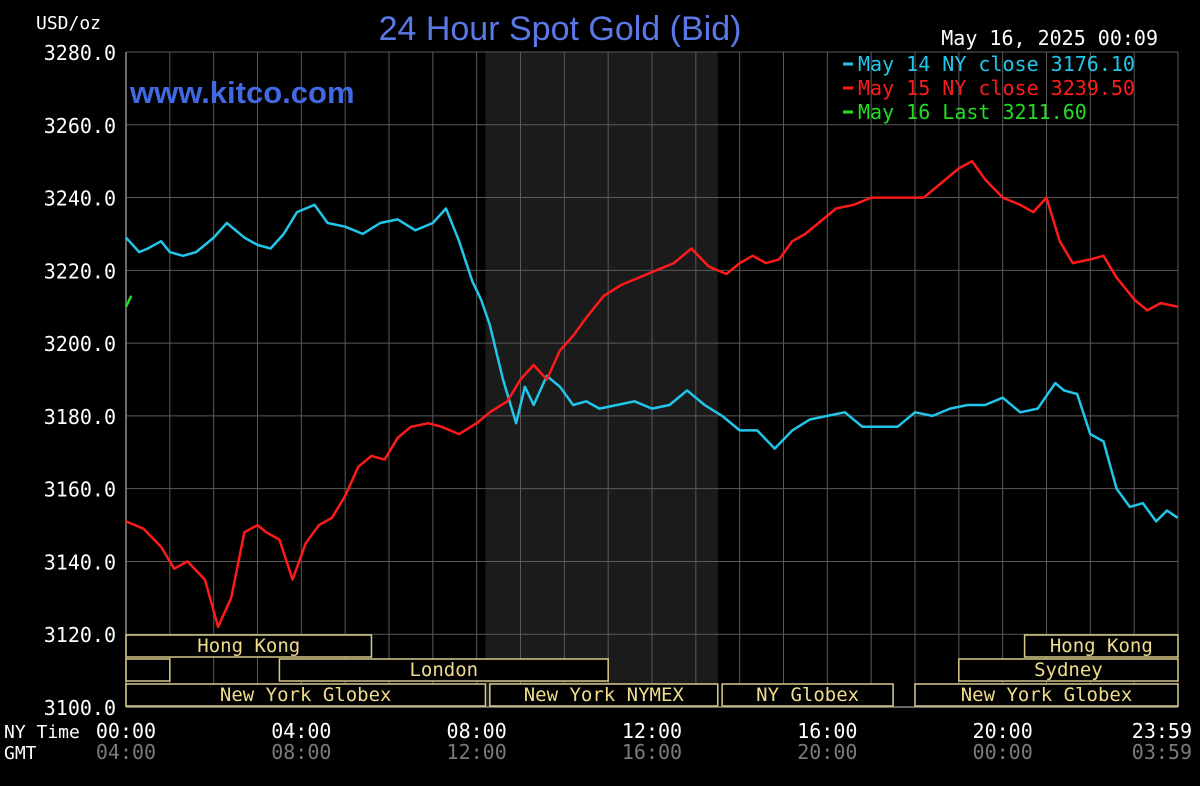 This screenshot has height=786, width=1200. Describe the element at coordinates (652, 731) in the screenshot. I see `x-tick-label-ny: 12:00` at that location.